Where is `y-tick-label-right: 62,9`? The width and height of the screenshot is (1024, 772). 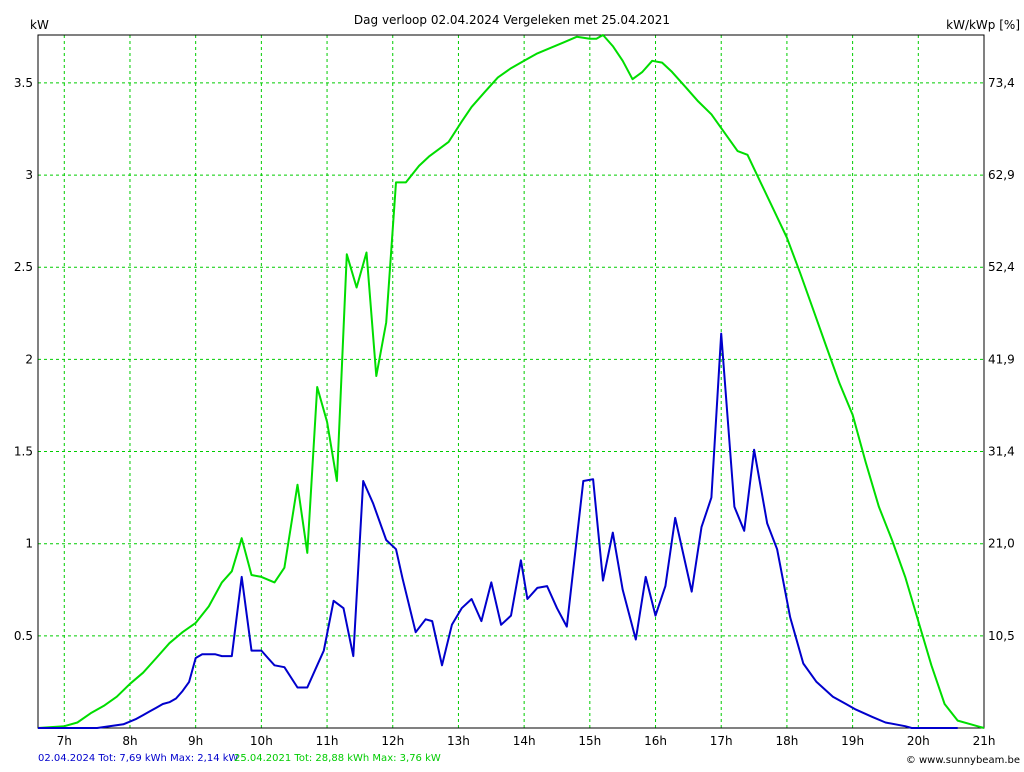
y-tick-label-right: 62,9 is located at coordinates (1001, 175).